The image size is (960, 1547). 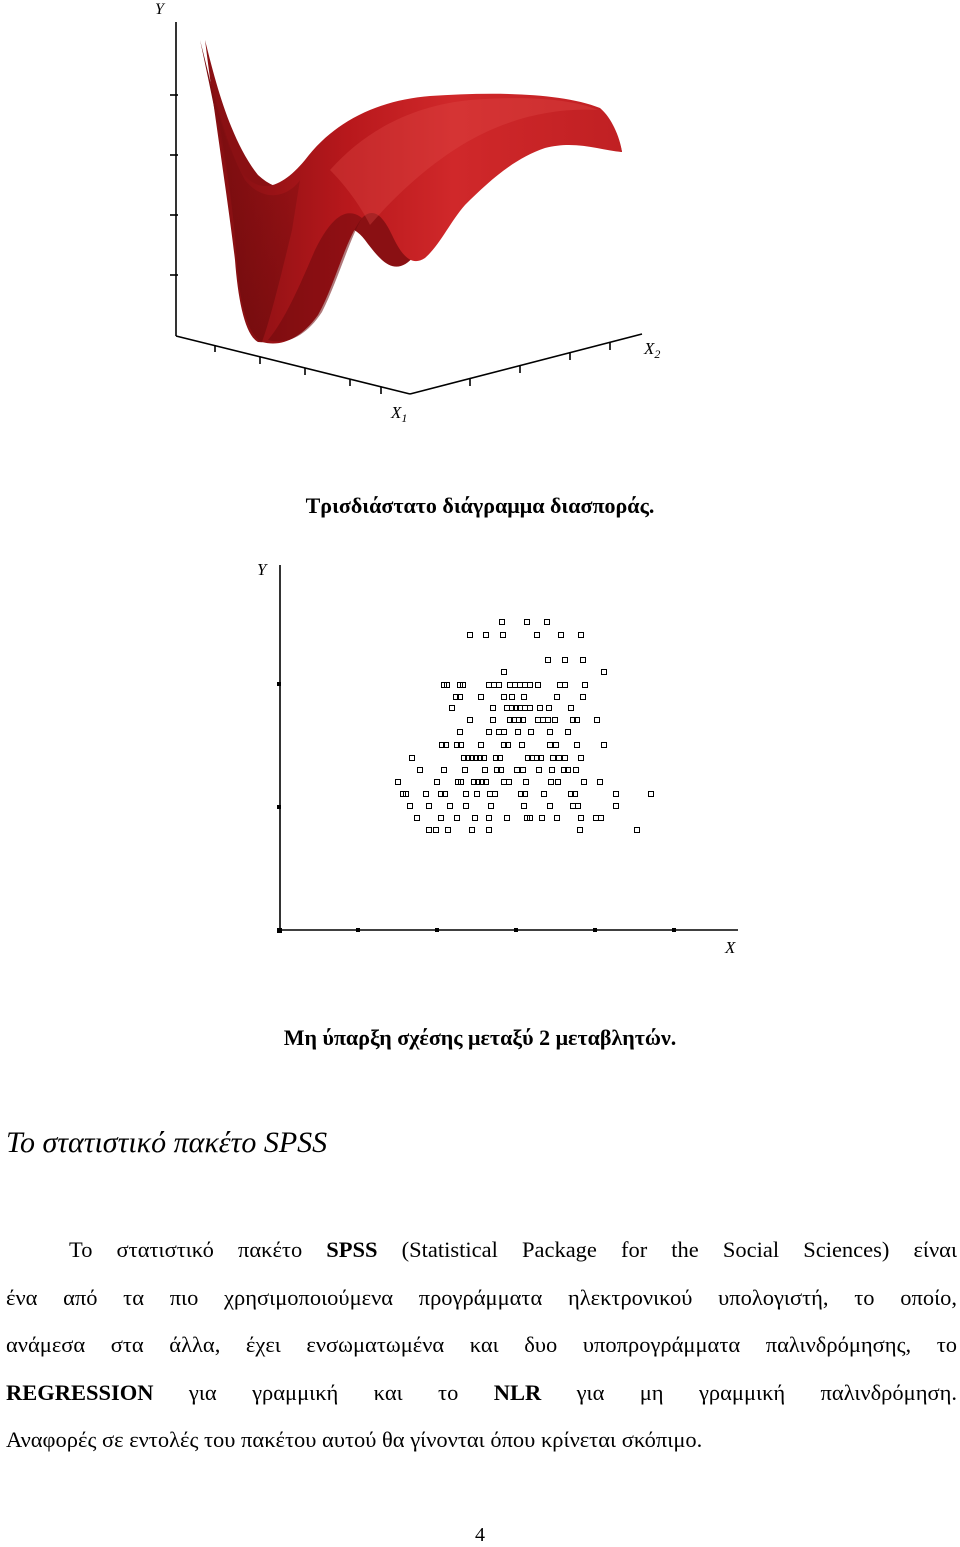 What do you see at coordinates (480, 1037) in the screenshot?
I see `figure2-caption: Μη ύπαρξη σχέσης μεταξύ 2 μεταβλητών.` at bounding box center [480, 1037].